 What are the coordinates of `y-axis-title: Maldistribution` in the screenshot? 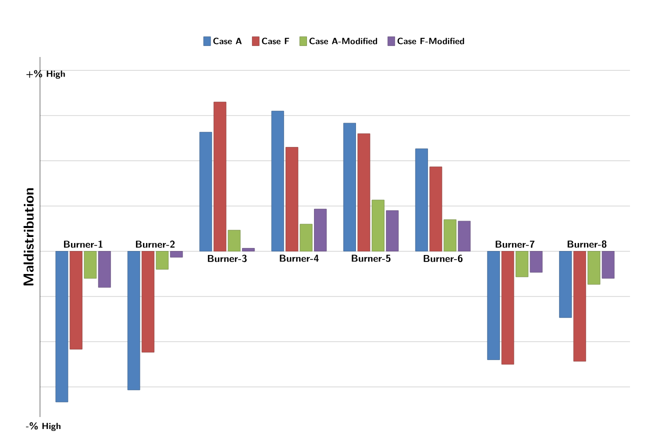 It's located at (29, 237).